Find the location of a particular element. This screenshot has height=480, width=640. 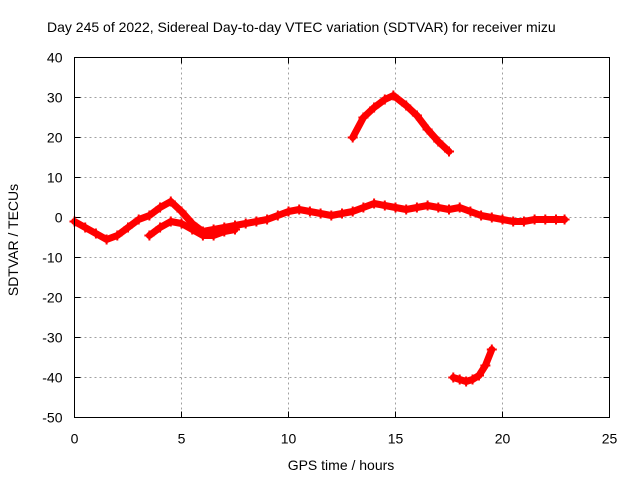

series-line is located at coordinates (401, 123).